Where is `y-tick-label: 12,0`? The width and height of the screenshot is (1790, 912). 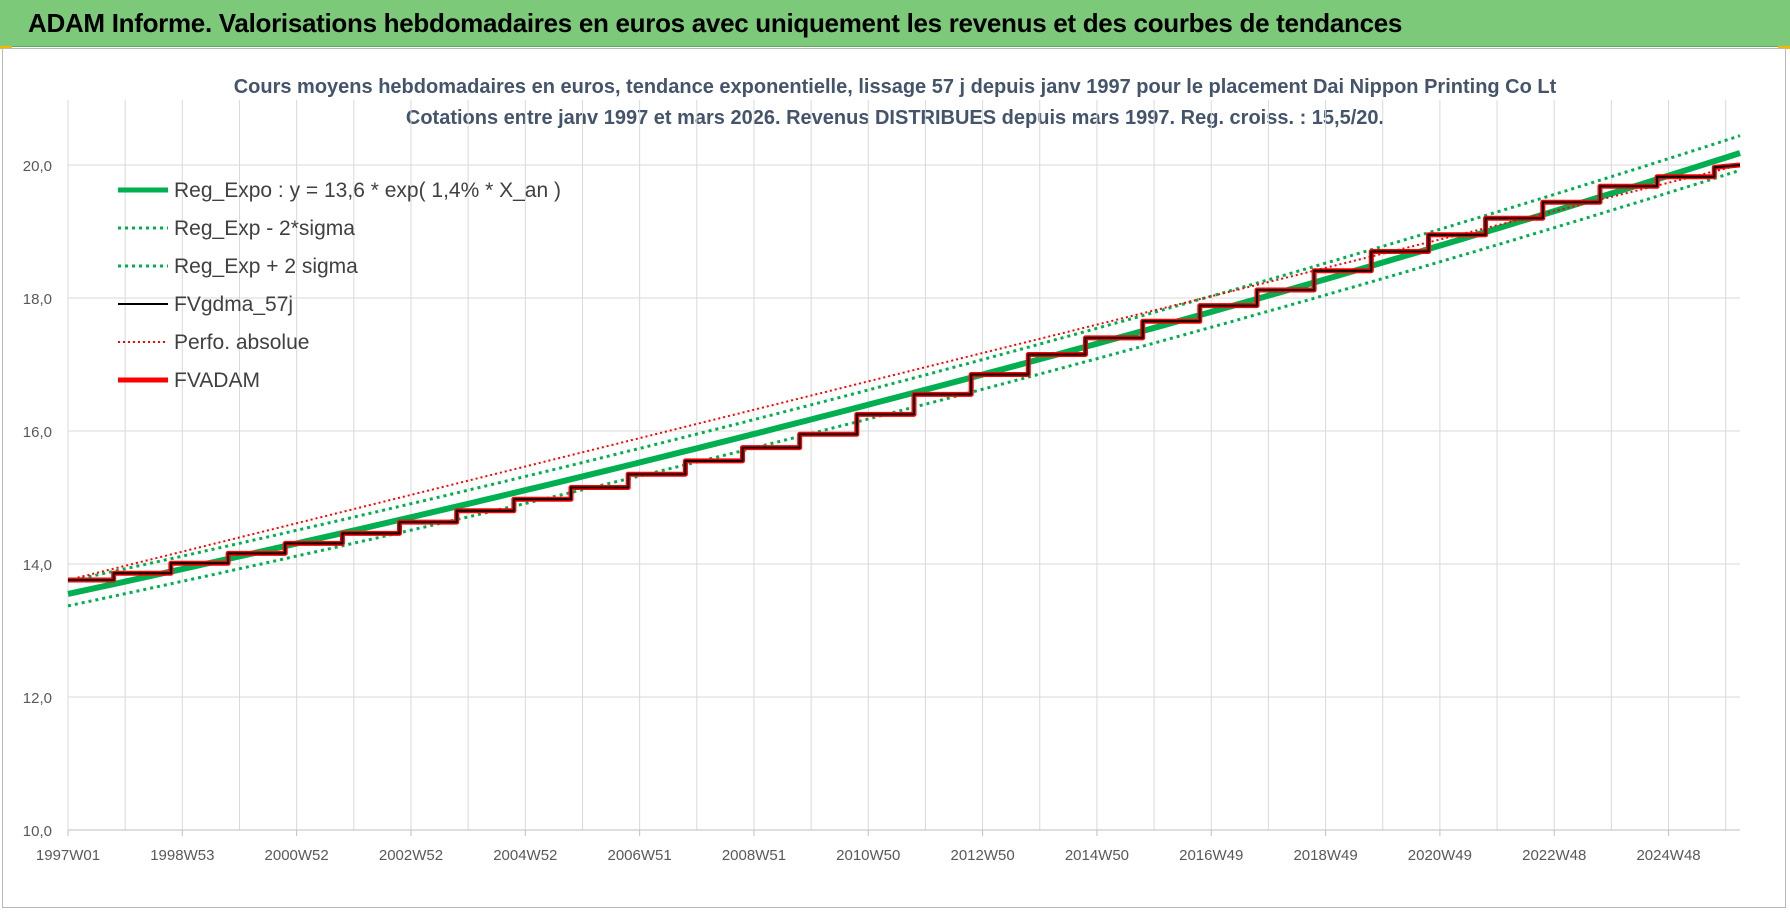 y-tick-label: 12,0 is located at coordinates (37, 698).